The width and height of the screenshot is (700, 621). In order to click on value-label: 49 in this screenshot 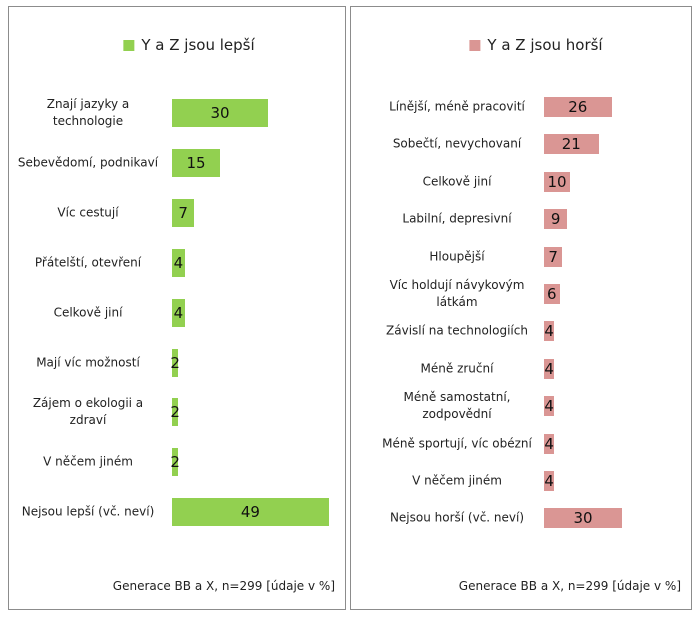, I will do `click(250, 512)`.